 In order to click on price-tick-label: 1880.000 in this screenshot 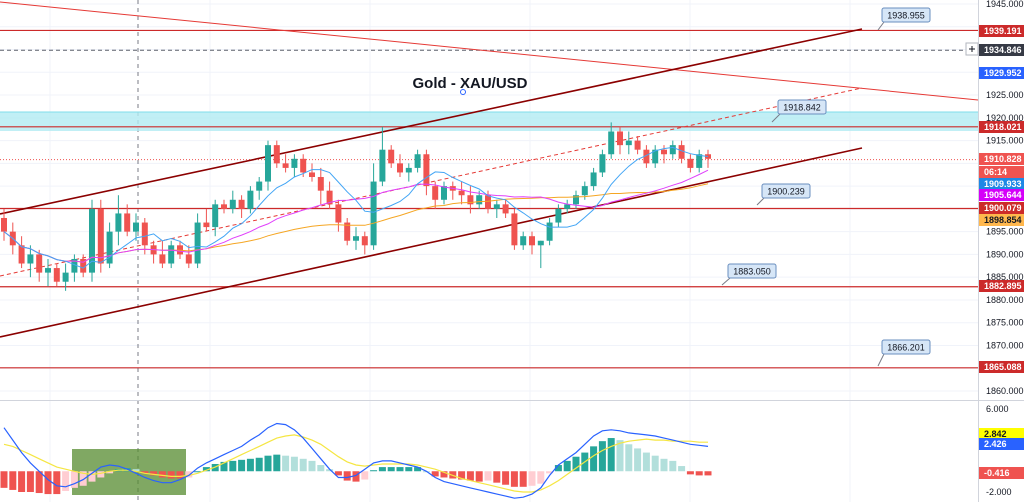, I will do `click(1005, 300)`.